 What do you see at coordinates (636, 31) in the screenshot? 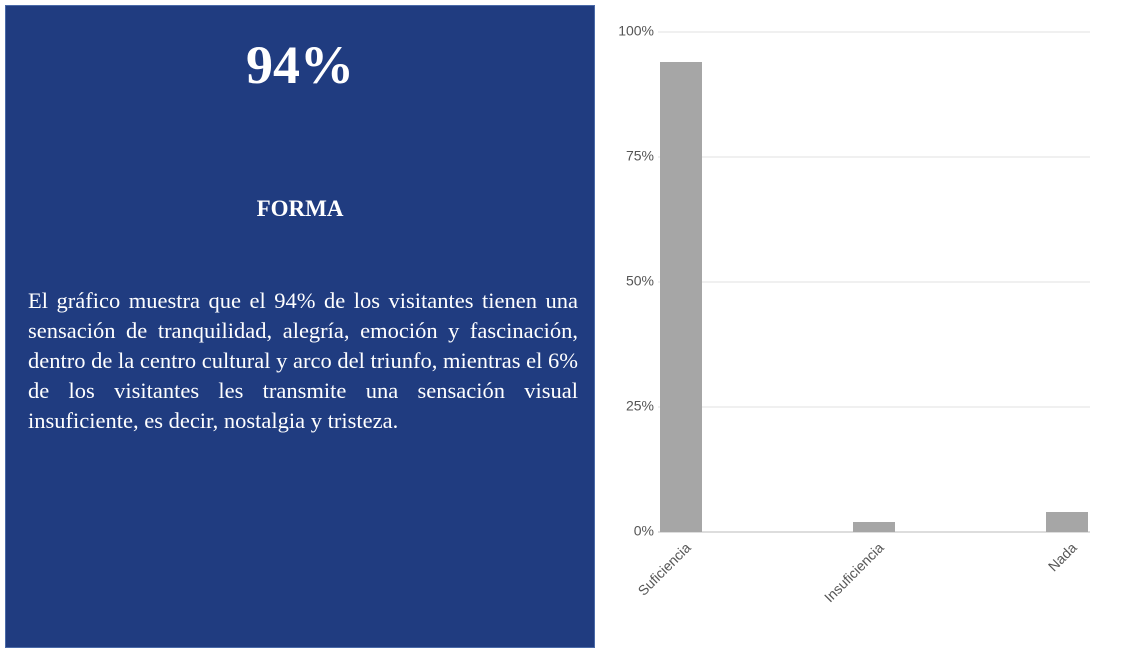
I see `y-tick-label: 100%` at bounding box center [636, 31].